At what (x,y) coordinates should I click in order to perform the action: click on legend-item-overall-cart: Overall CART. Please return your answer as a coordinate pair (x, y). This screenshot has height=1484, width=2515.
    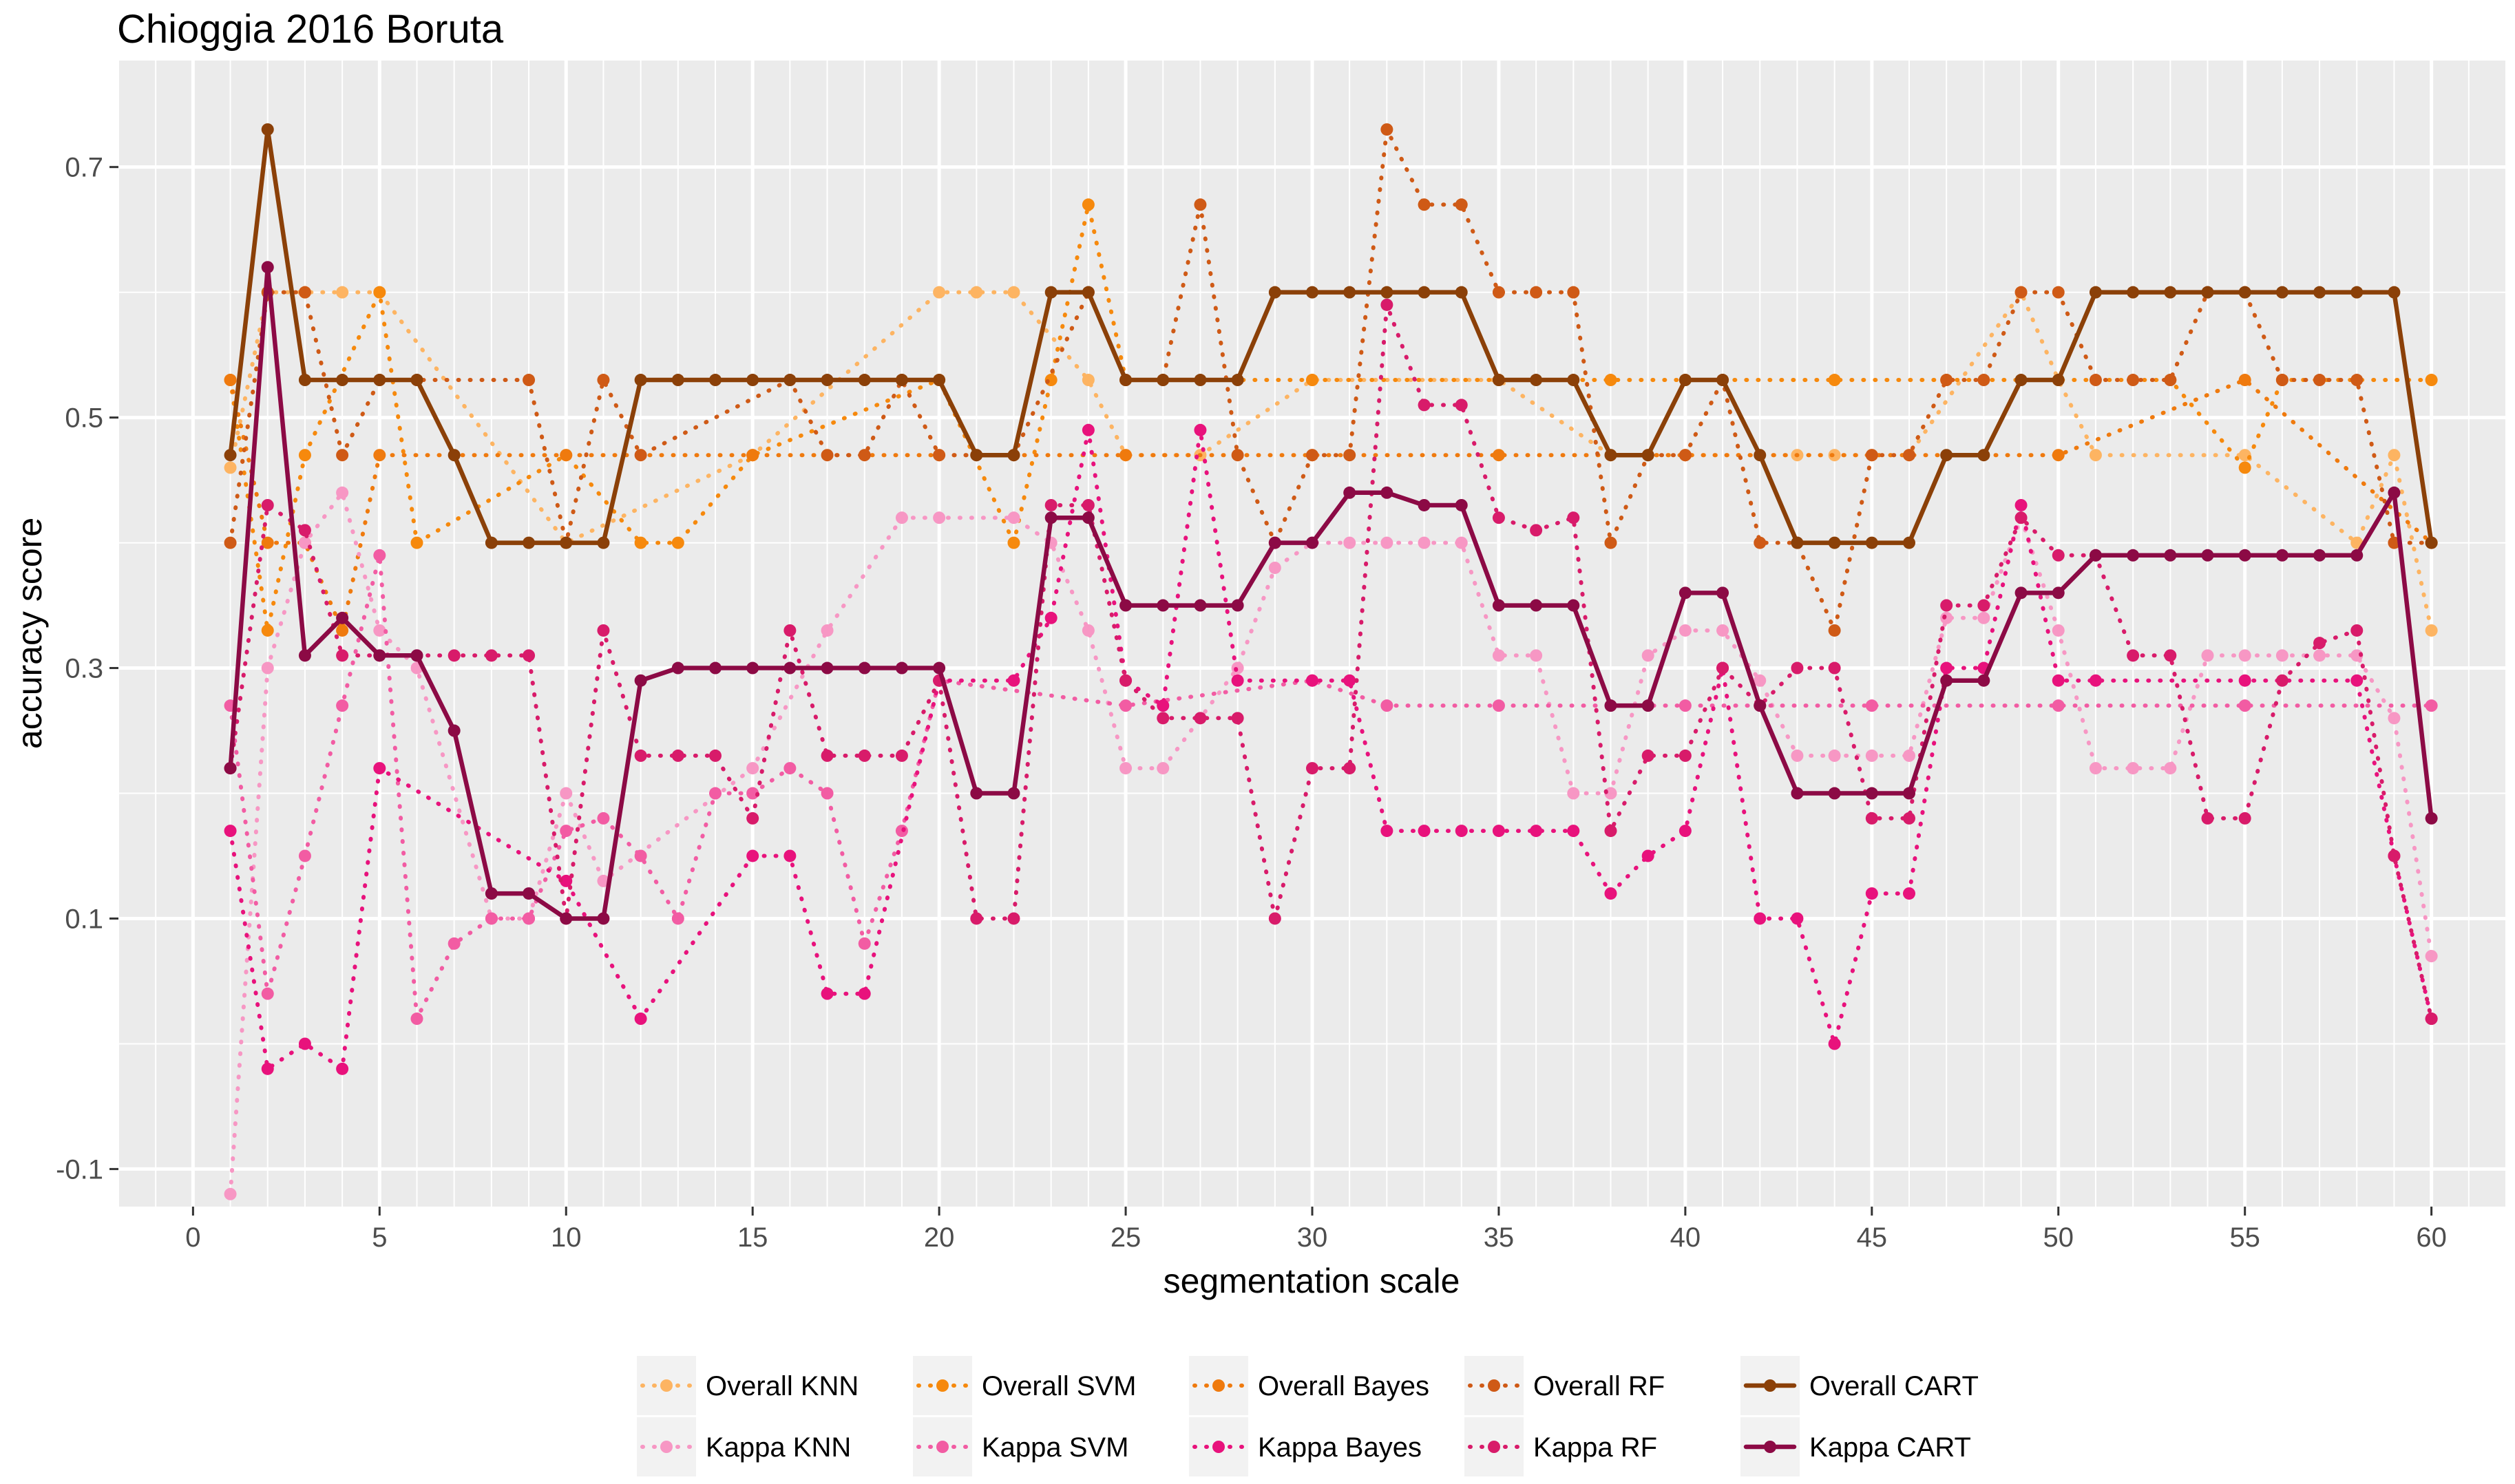
    Looking at the image, I should click on (1859, 1385).